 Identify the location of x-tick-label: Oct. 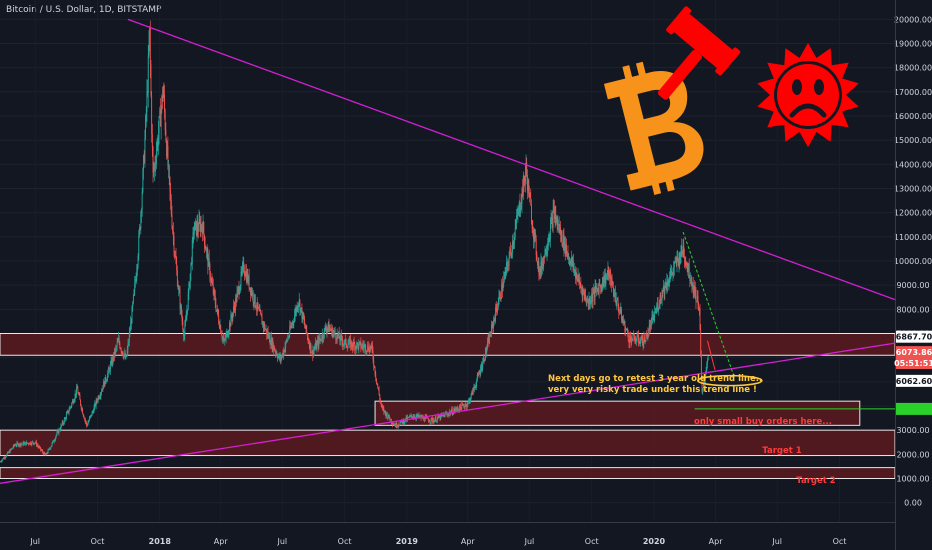
(345, 541).